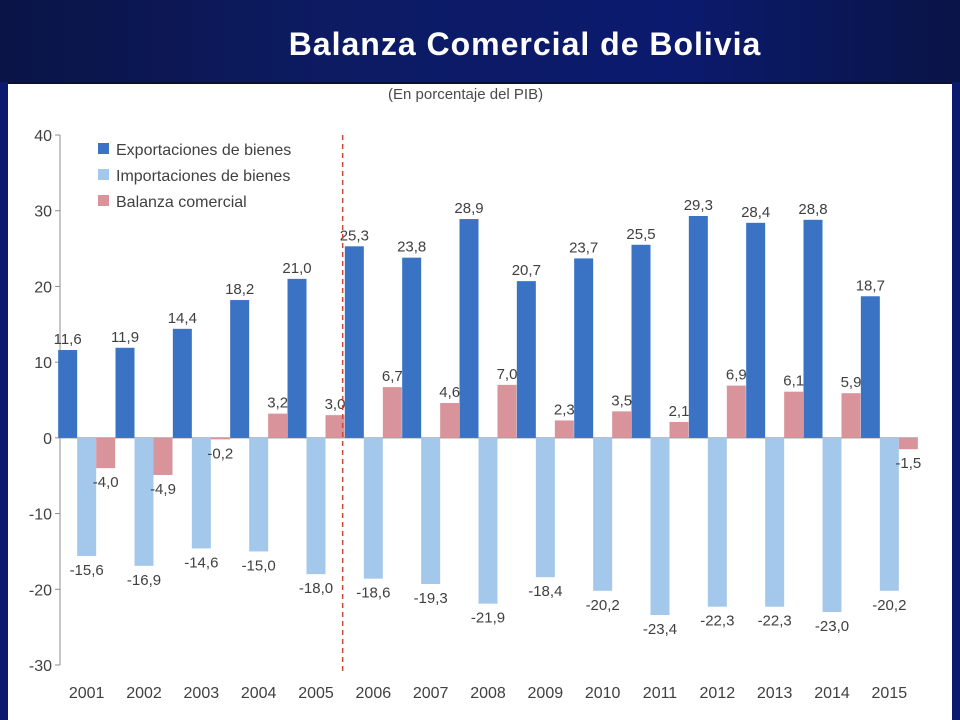  I want to click on page-title: Balanza Comercial de Bolivia, so click(525, 44).